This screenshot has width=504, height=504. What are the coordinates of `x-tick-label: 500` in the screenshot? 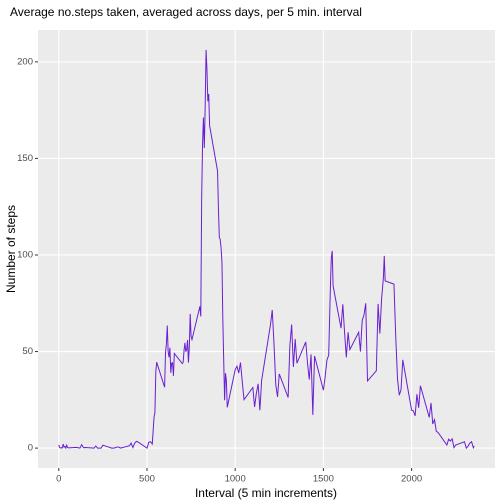 It's located at (147, 479).